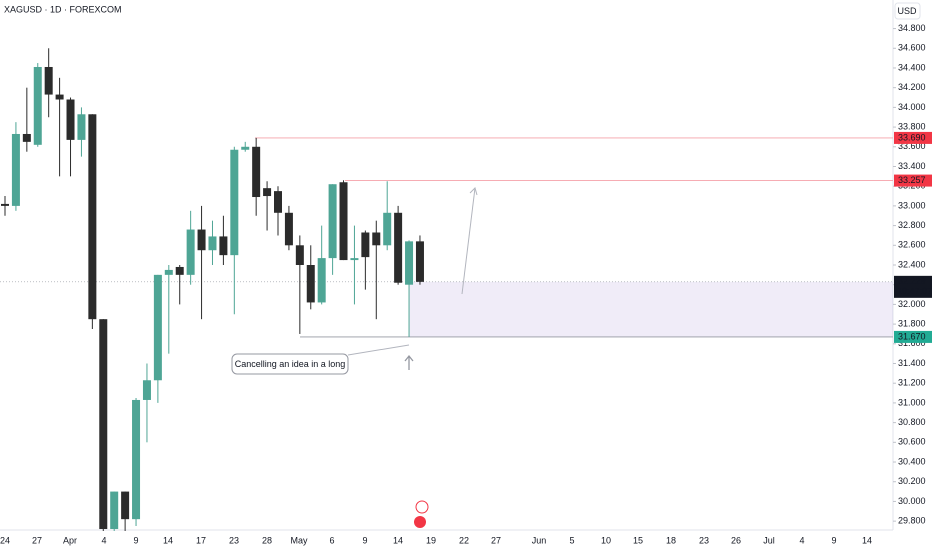 This screenshot has width=932, height=550. Describe the element at coordinates (409, 362) in the screenshot. I see `up-arrow` at that location.